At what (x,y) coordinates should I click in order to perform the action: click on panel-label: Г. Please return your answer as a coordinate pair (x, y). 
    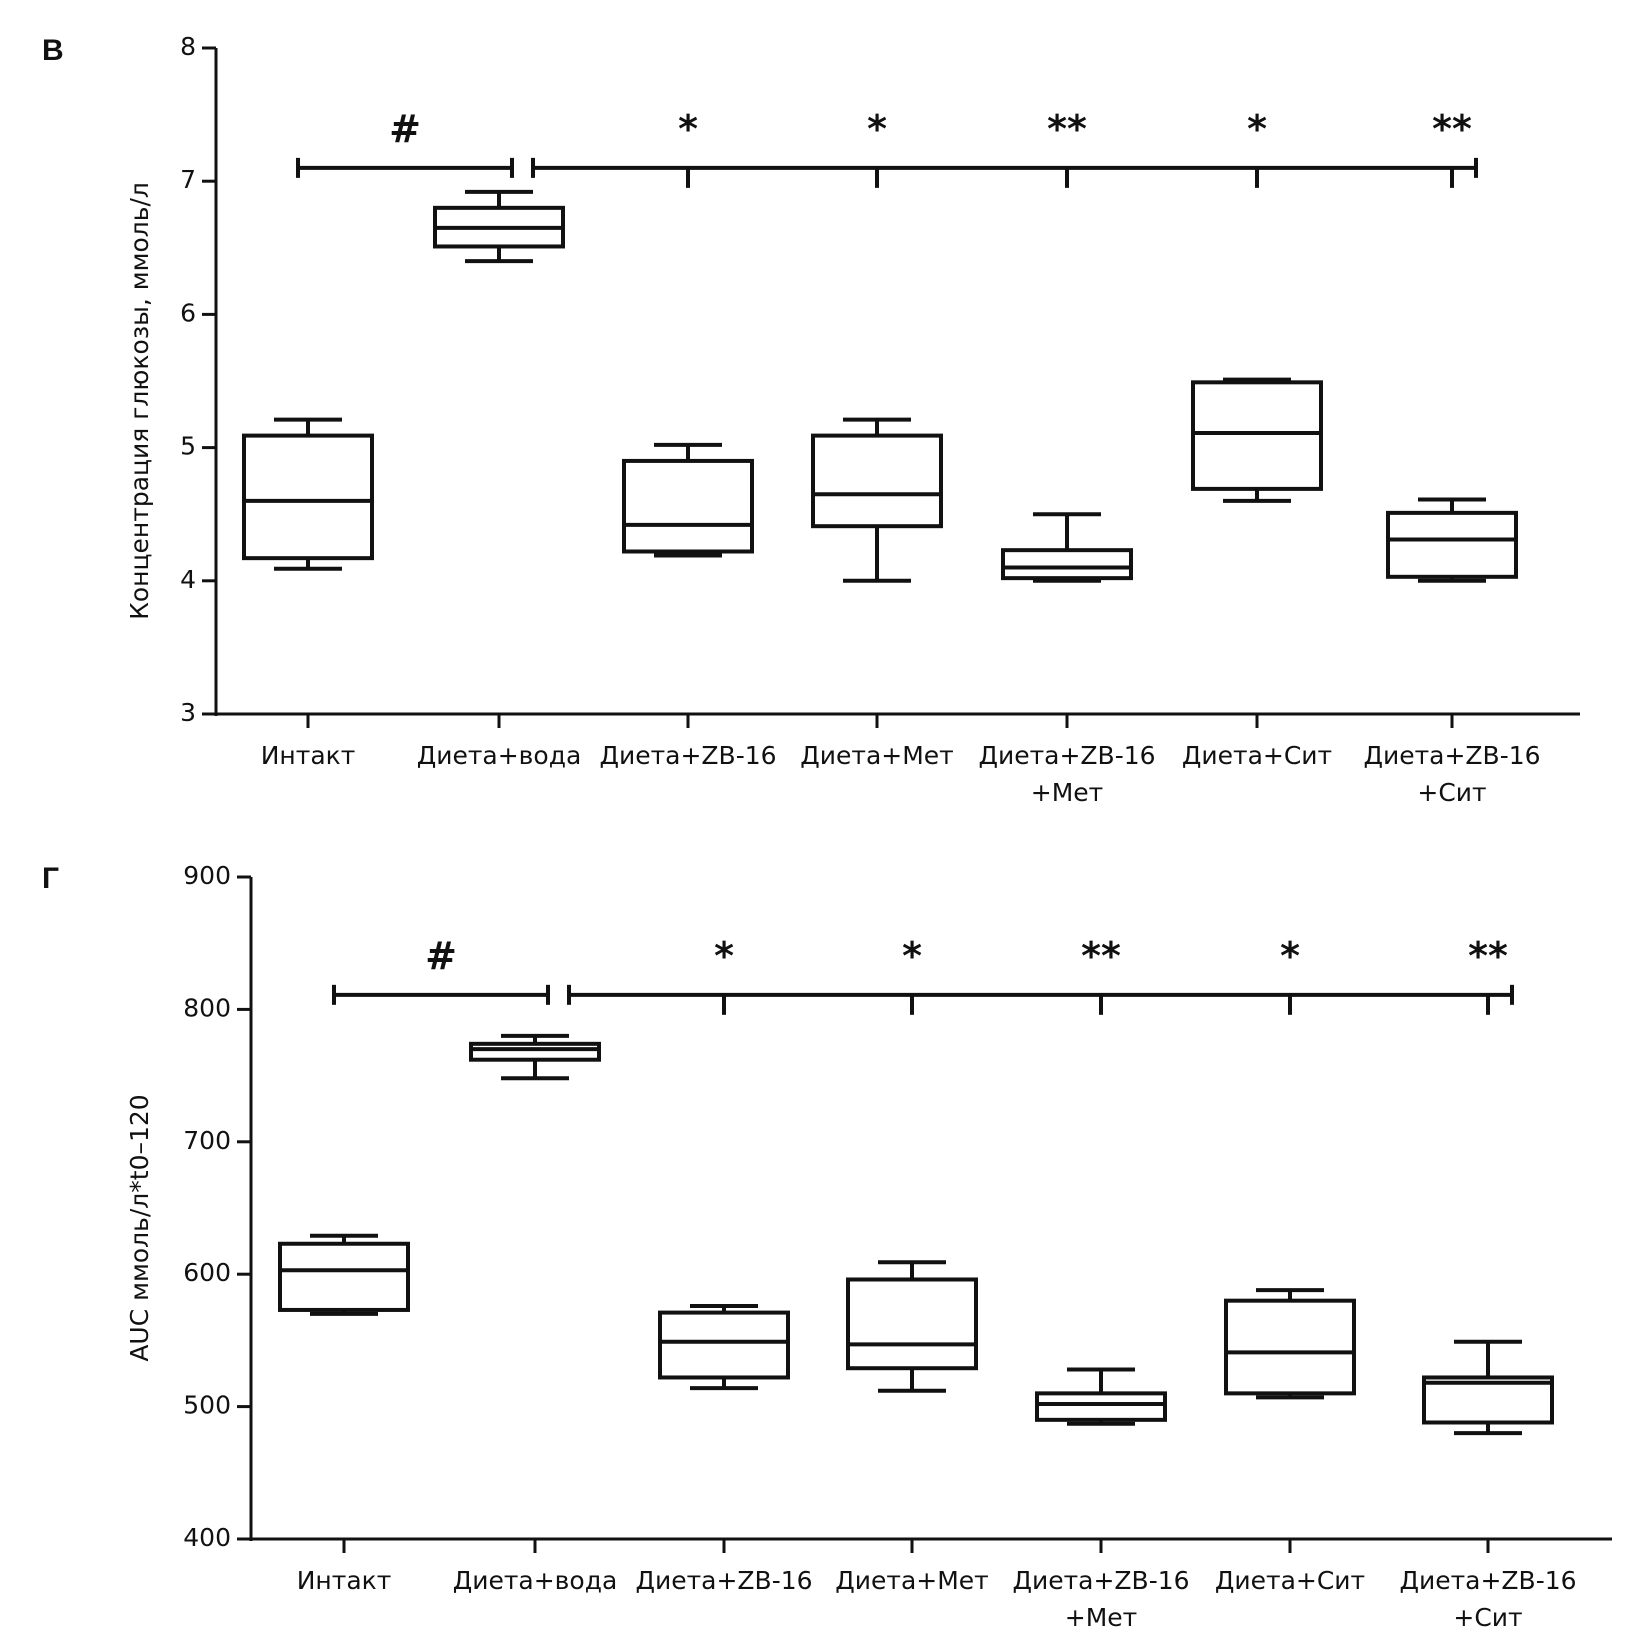
    Looking at the image, I should click on (50, 878).